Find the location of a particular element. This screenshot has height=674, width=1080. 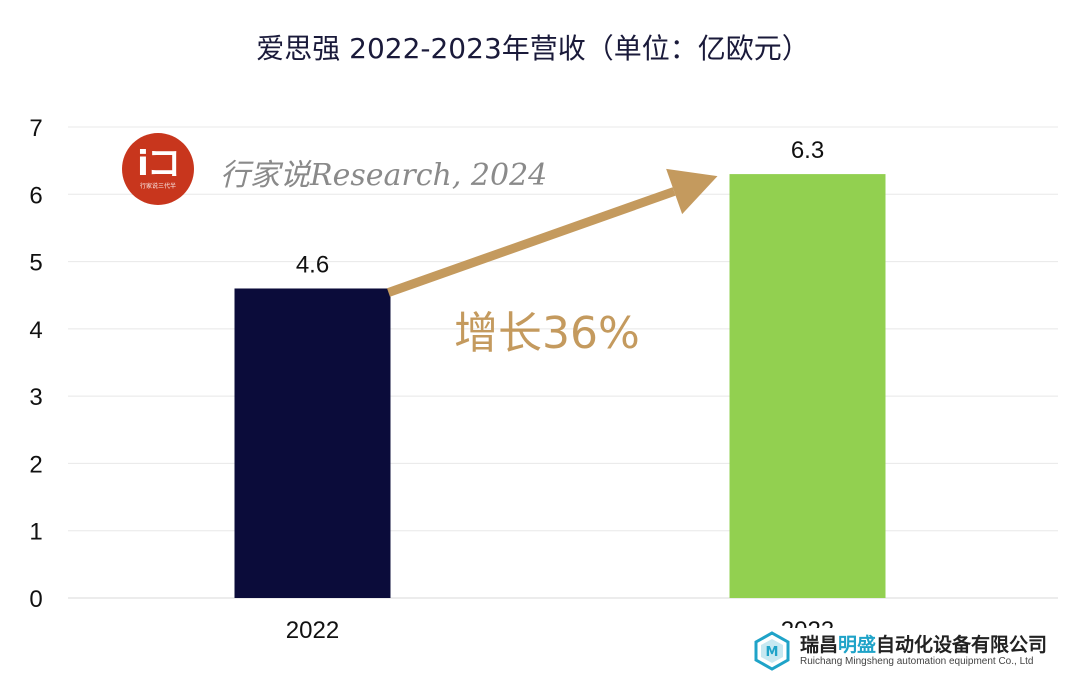

data-labels: 4.6 6.3 is located at coordinates (560, 207).